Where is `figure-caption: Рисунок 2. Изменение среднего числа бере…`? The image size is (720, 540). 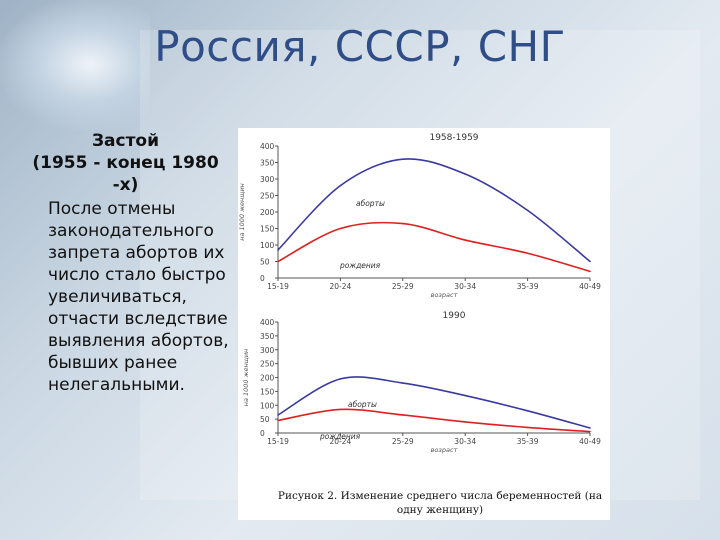
figure-caption: Рисунок 2. Изменение среднего числа бере… is located at coordinates (440, 503).